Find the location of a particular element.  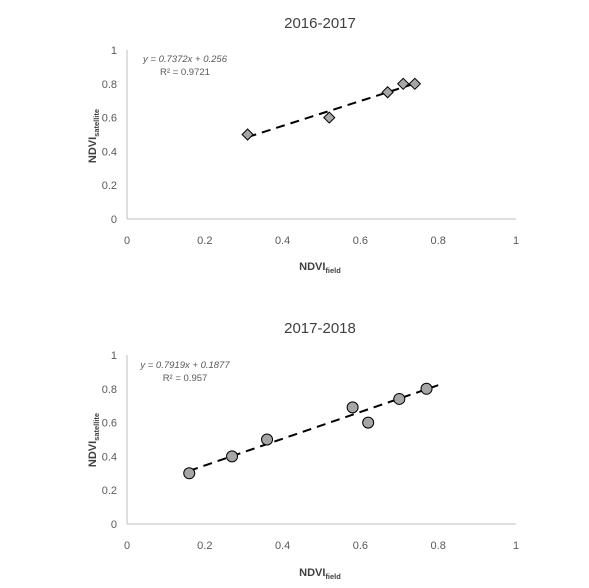

chart-1-r2: R² = 0.9721 is located at coordinates (185, 72).